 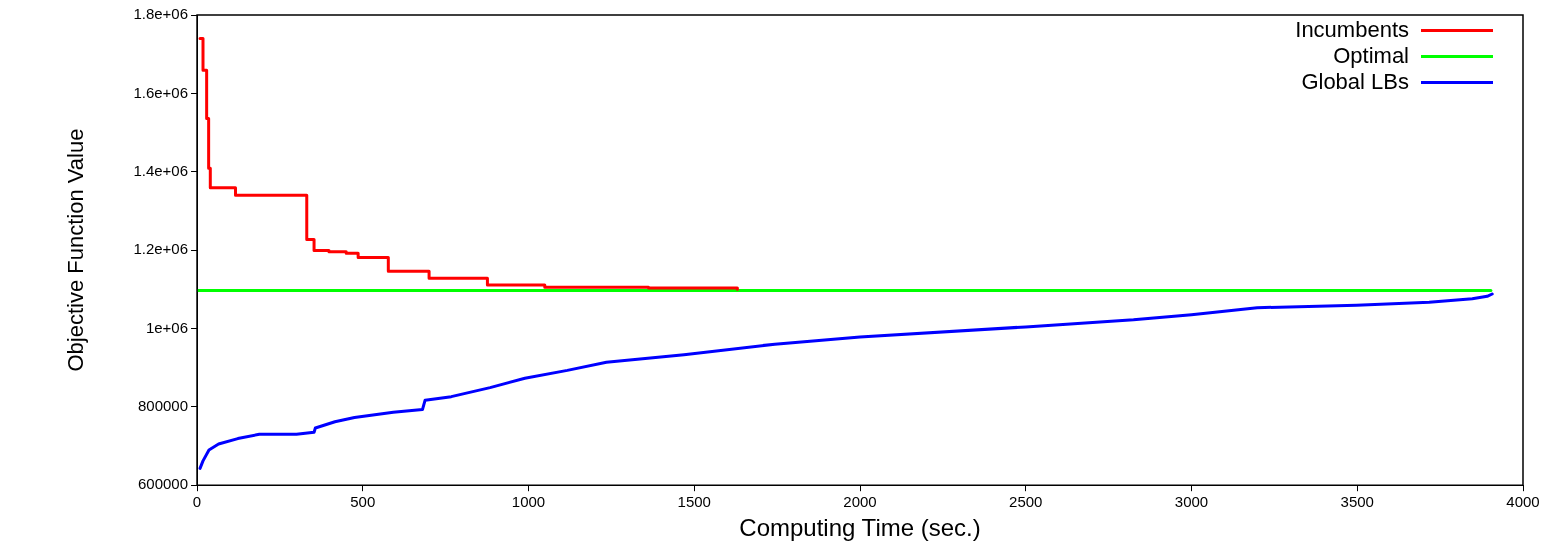 What do you see at coordinates (1026, 502) in the screenshot?
I see `x-tick-label: 2500` at bounding box center [1026, 502].